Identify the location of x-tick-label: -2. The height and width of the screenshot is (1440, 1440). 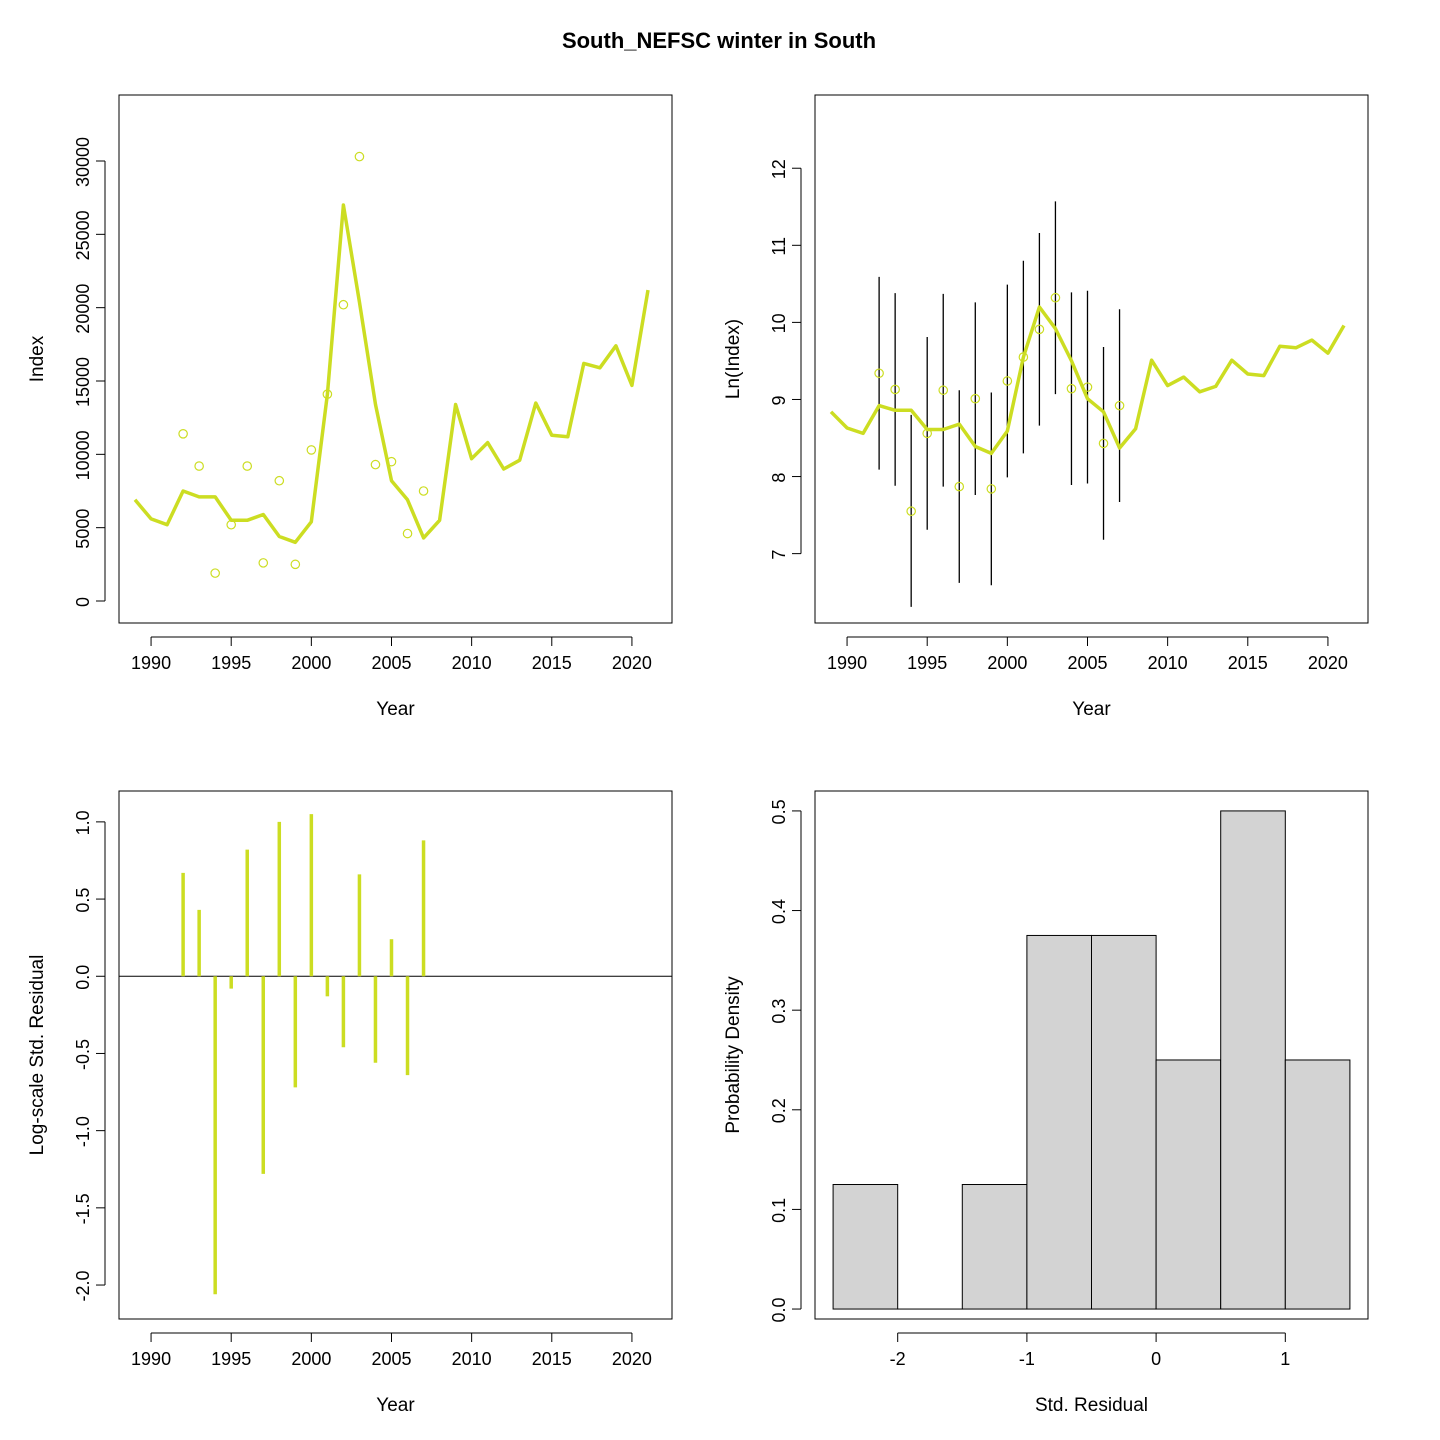
(898, 1359).